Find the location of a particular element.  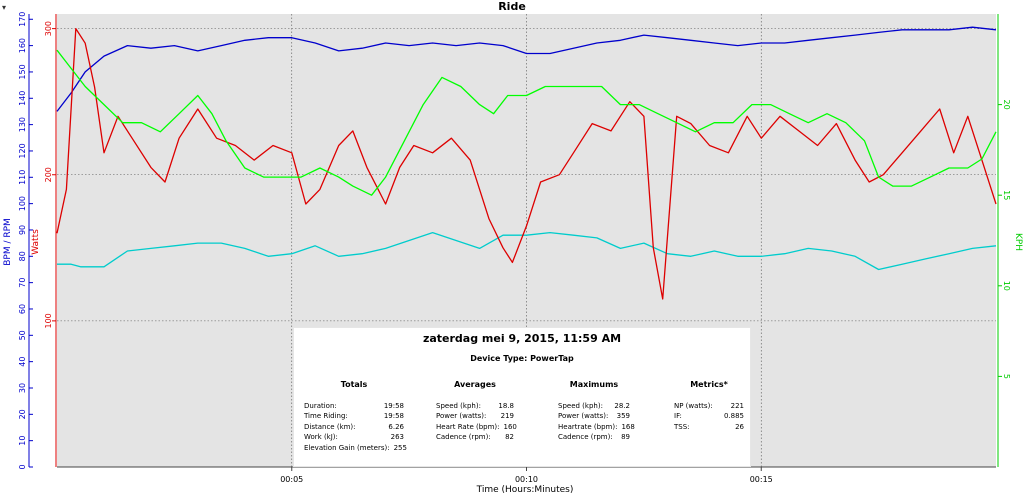

stat-value: 82 is located at coordinates (509, 437).